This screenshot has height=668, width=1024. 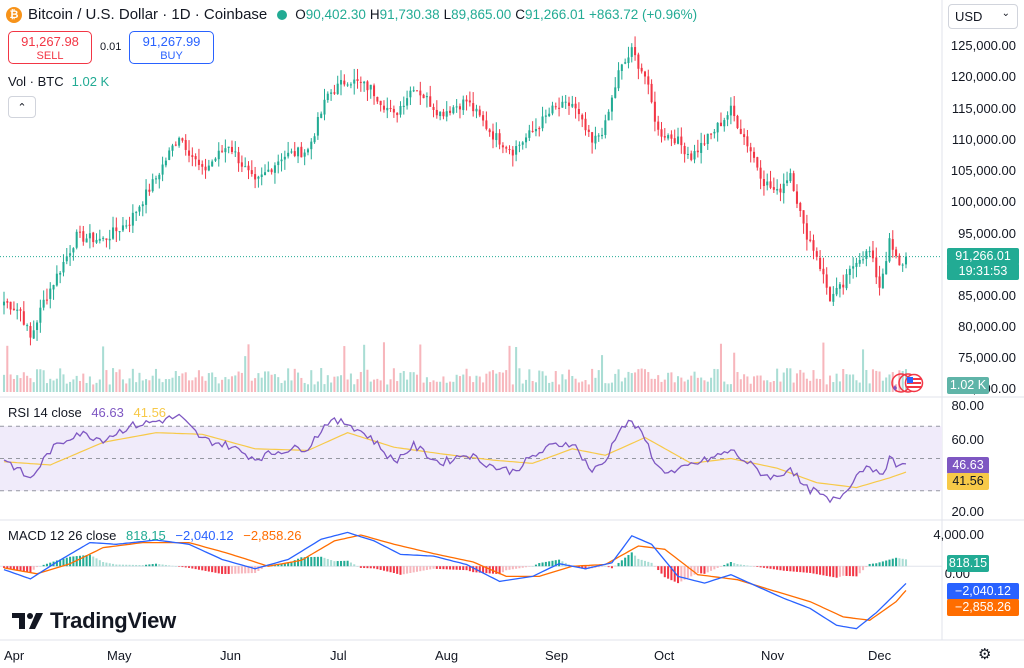 What do you see at coordinates (907, 383) in the screenshot?
I see `us-flag-icon` at bounding box center [907, 383].